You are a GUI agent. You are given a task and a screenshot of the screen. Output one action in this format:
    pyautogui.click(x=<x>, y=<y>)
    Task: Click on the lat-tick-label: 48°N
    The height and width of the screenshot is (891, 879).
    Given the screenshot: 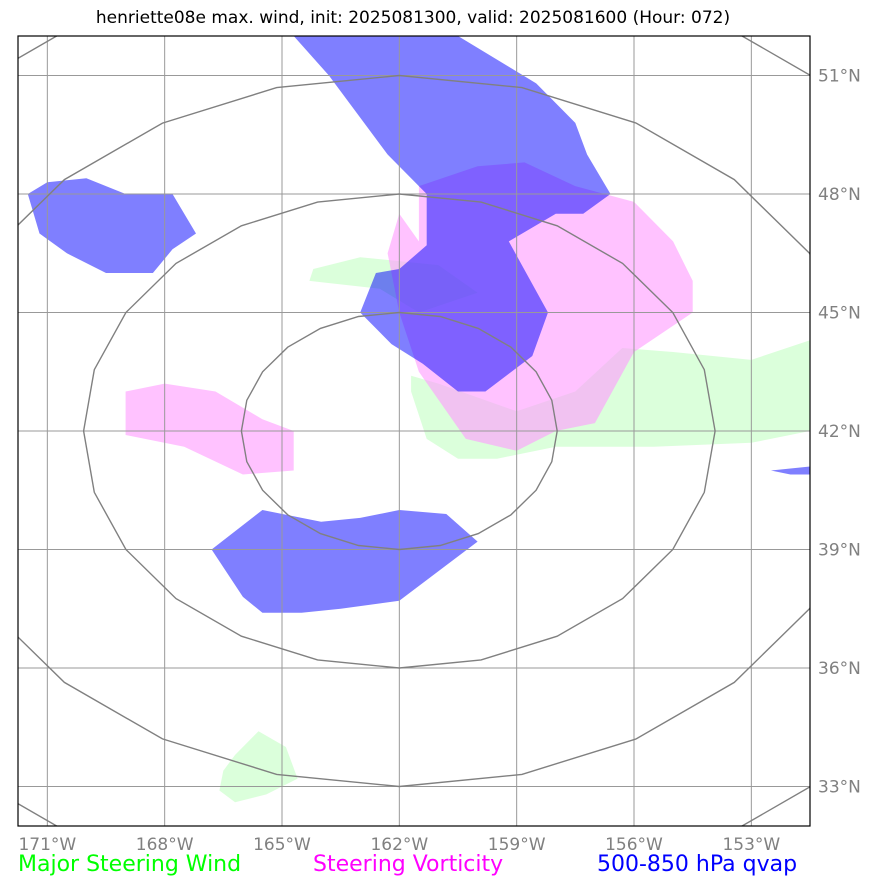 What is the action you would take?
    pyautogui.click(x=839, y=195)
    